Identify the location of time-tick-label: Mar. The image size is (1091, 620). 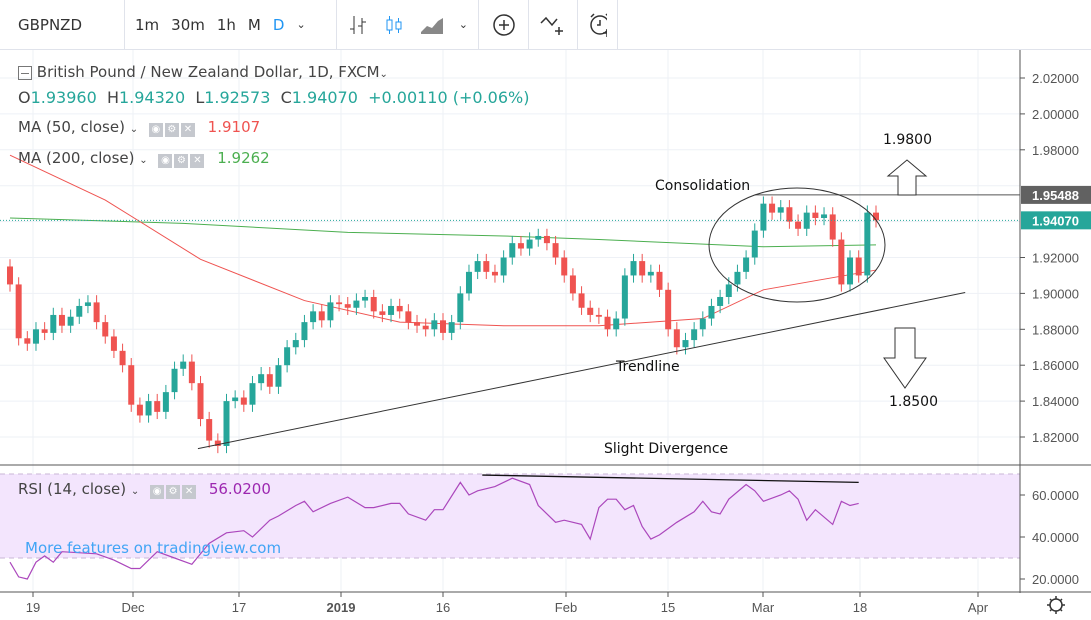
(763, 607).